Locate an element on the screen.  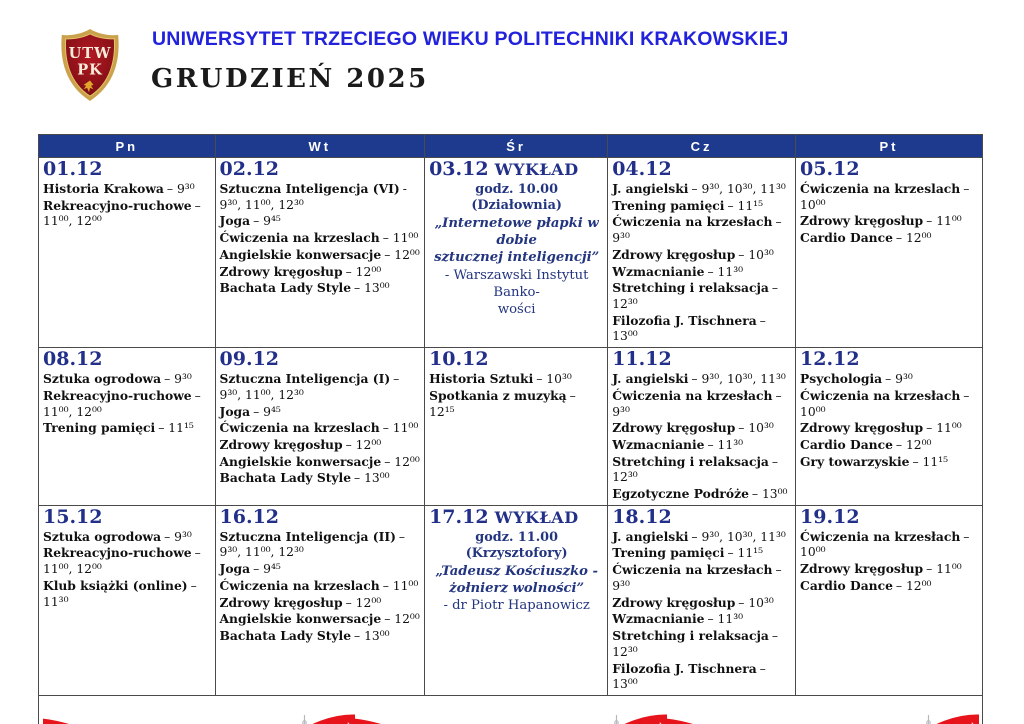
activity: Bachata Lady Style – 13⁰⁰ is located at coordinates (321, 636).